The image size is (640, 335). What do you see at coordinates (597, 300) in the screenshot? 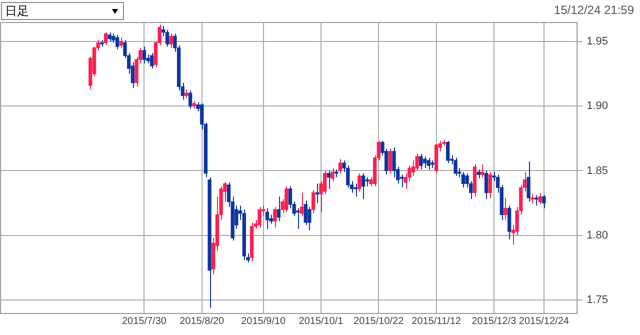
I see `y-tick-label: 1.75` at bounding box center [597, 300].